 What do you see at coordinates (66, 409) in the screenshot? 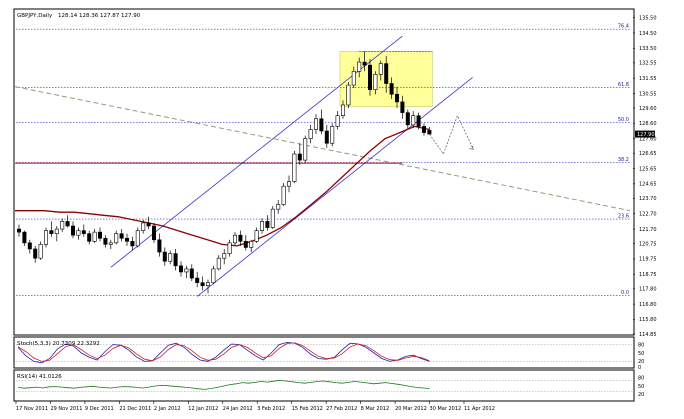
I see `date-tick-label: 29 Nov 2011` at bounding box center [66, 409].